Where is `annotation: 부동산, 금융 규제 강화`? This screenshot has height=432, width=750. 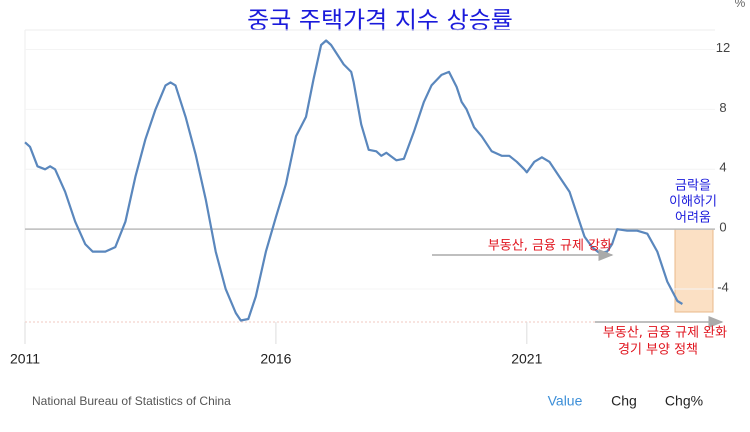 annotation: 부동산, 금융 규제 강화 is located at coordinates (550, 246).